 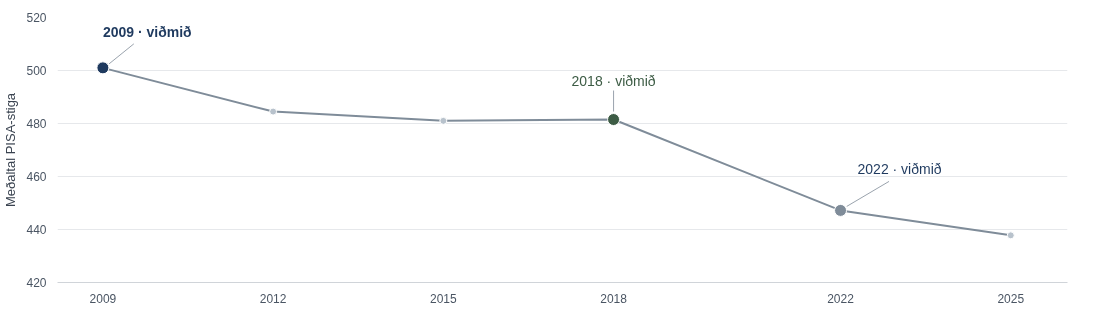 I want to click on y-tick-label: 500, so click(x=36, y=71).